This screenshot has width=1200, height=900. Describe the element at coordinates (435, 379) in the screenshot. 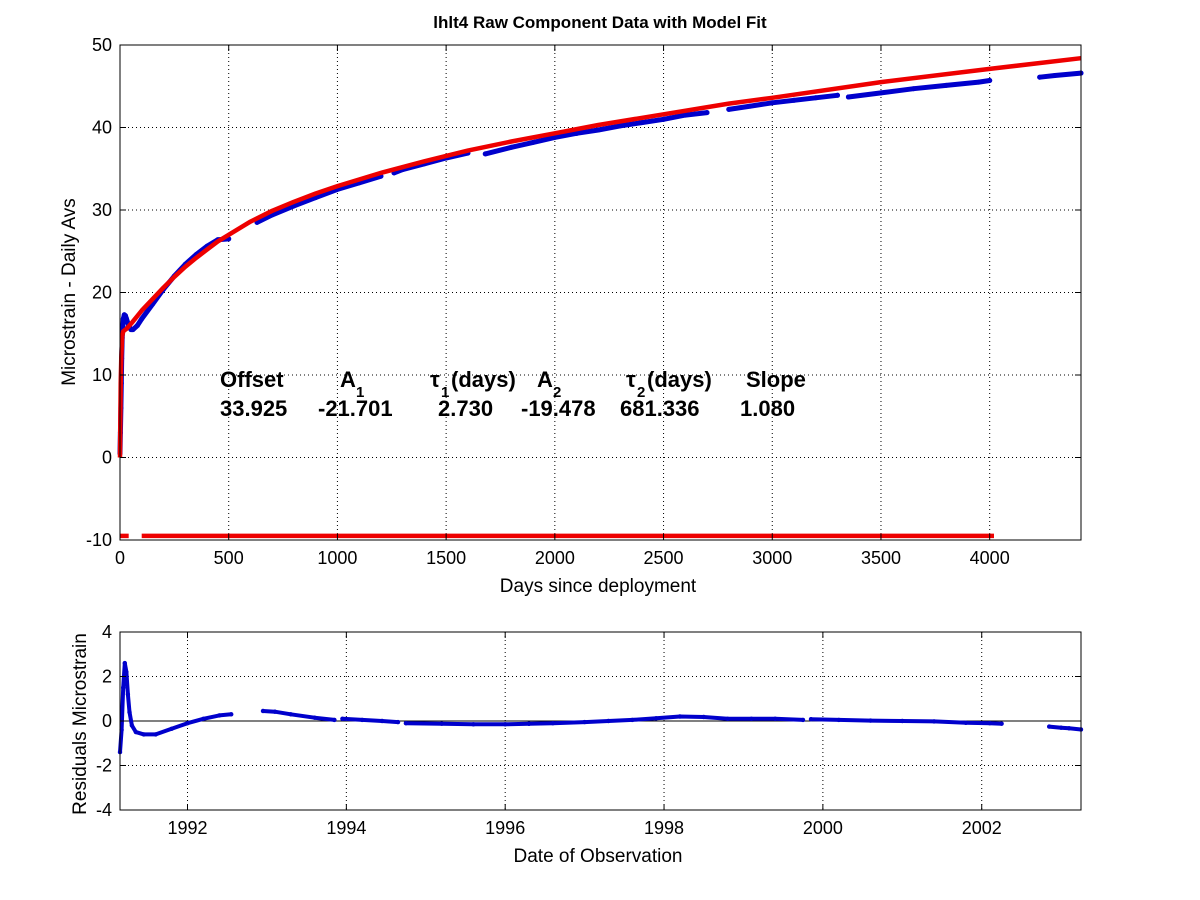

I see `param-header-tau1: τ` at that location.